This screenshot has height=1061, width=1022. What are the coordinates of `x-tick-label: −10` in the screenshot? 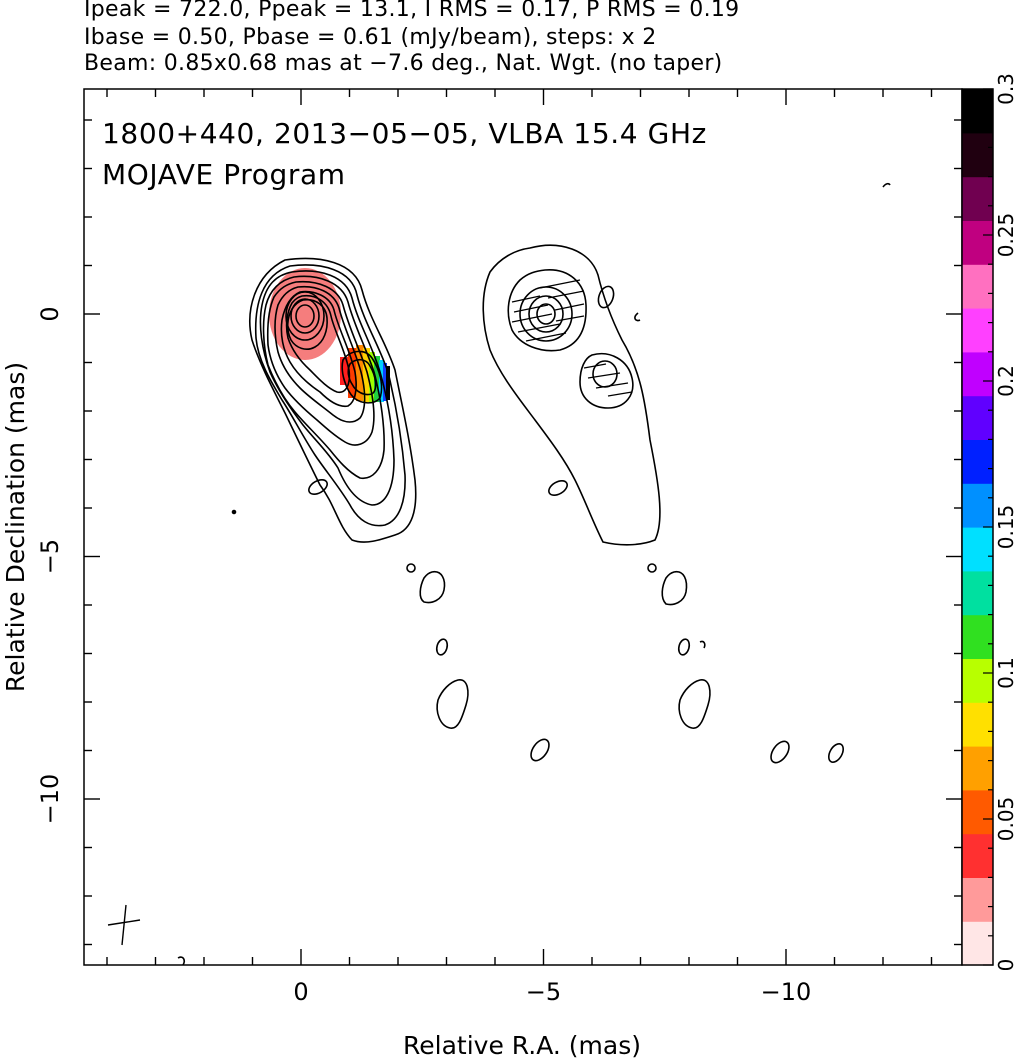 It's located at (786, 992).